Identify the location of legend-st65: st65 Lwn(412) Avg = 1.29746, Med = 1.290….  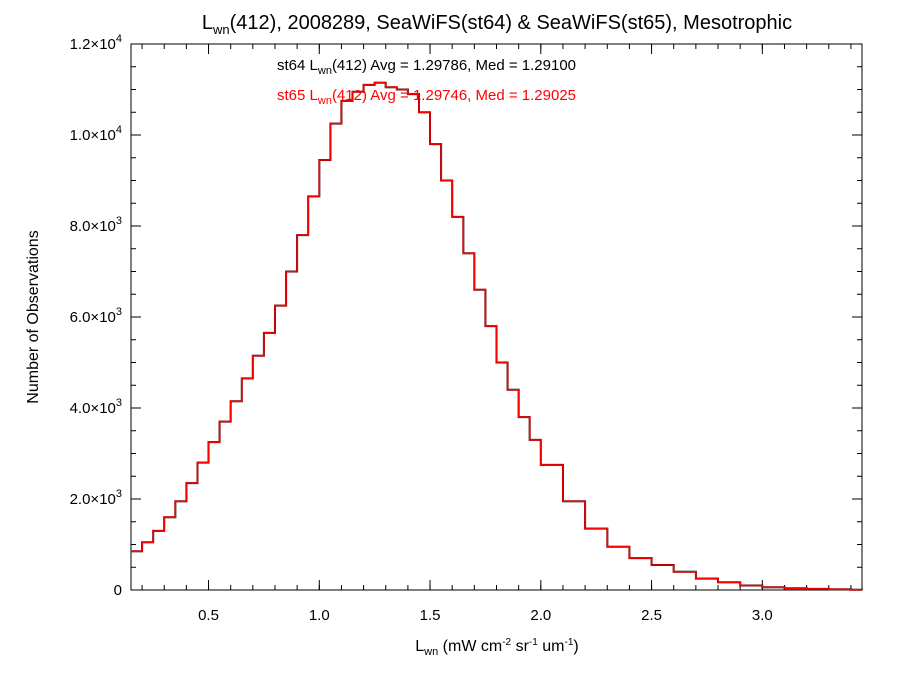
(426, 97).